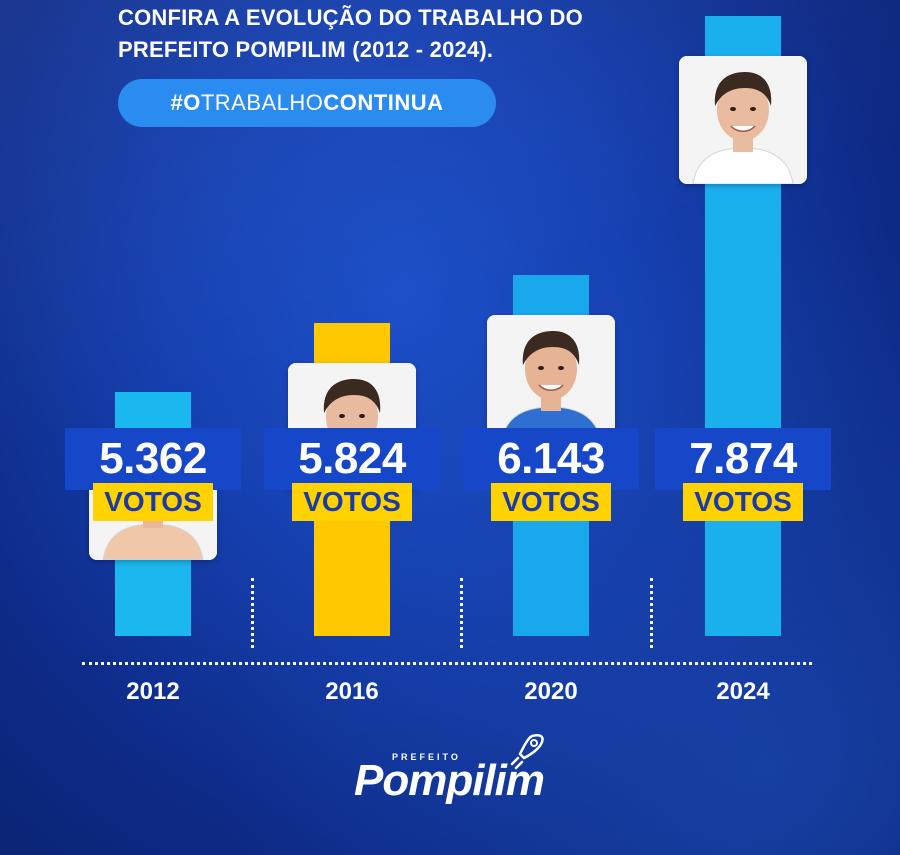 This screenshot has width=900, height=855. I want to click on year-label-2016: 2016, so click(352, 691).